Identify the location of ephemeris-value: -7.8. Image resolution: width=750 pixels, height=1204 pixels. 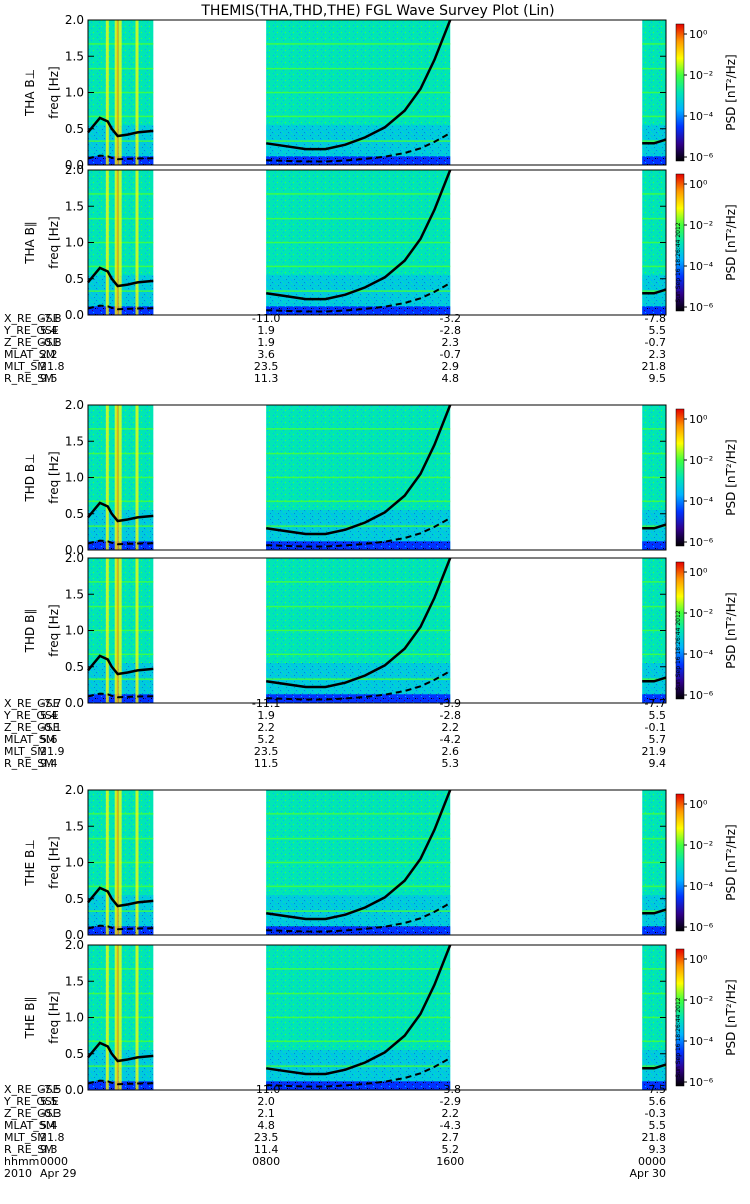
(655, 318).